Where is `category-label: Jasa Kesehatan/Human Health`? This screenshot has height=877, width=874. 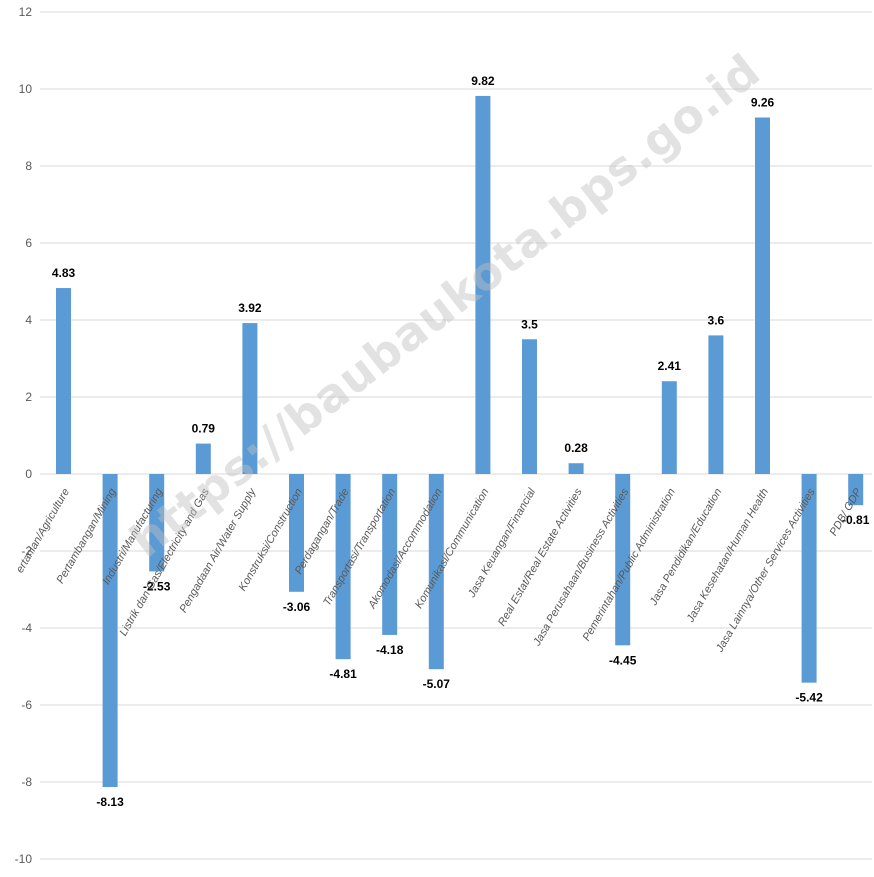 category-label: Jasa Kesehatan/Human Health is located at coordinates (727, 556).